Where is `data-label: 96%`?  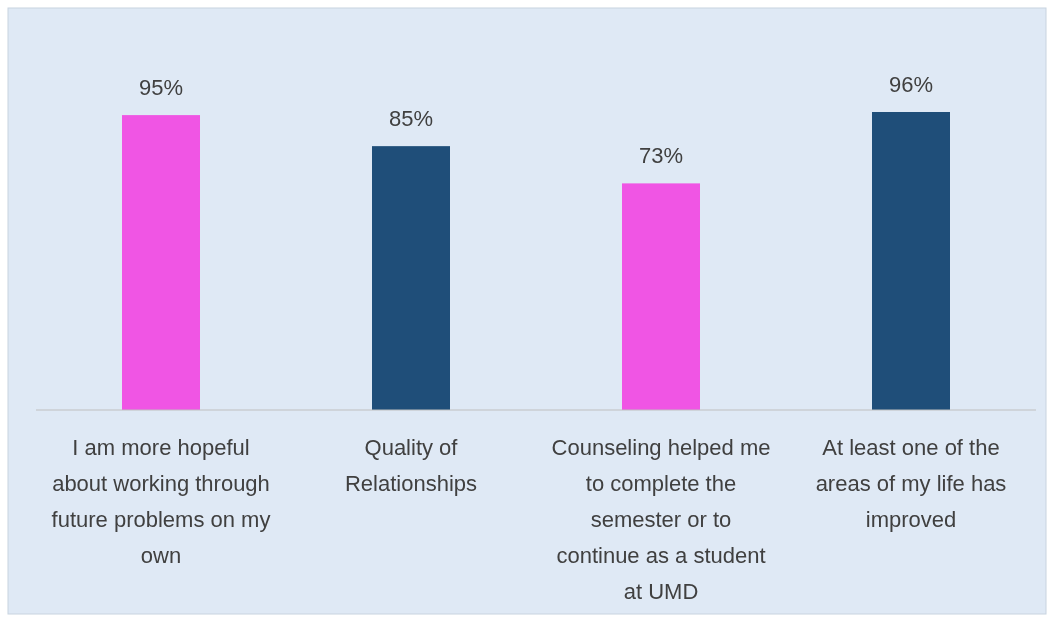
data-label: 96% is located at coordinates (911, 84).